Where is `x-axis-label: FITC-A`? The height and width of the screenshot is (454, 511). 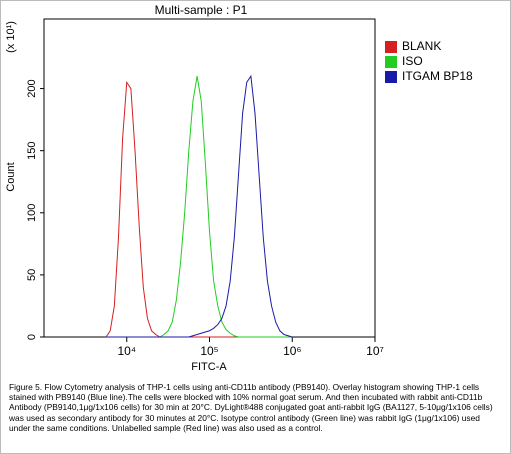
x-axis-label: FITC-A is located at coordinates (209, 367).